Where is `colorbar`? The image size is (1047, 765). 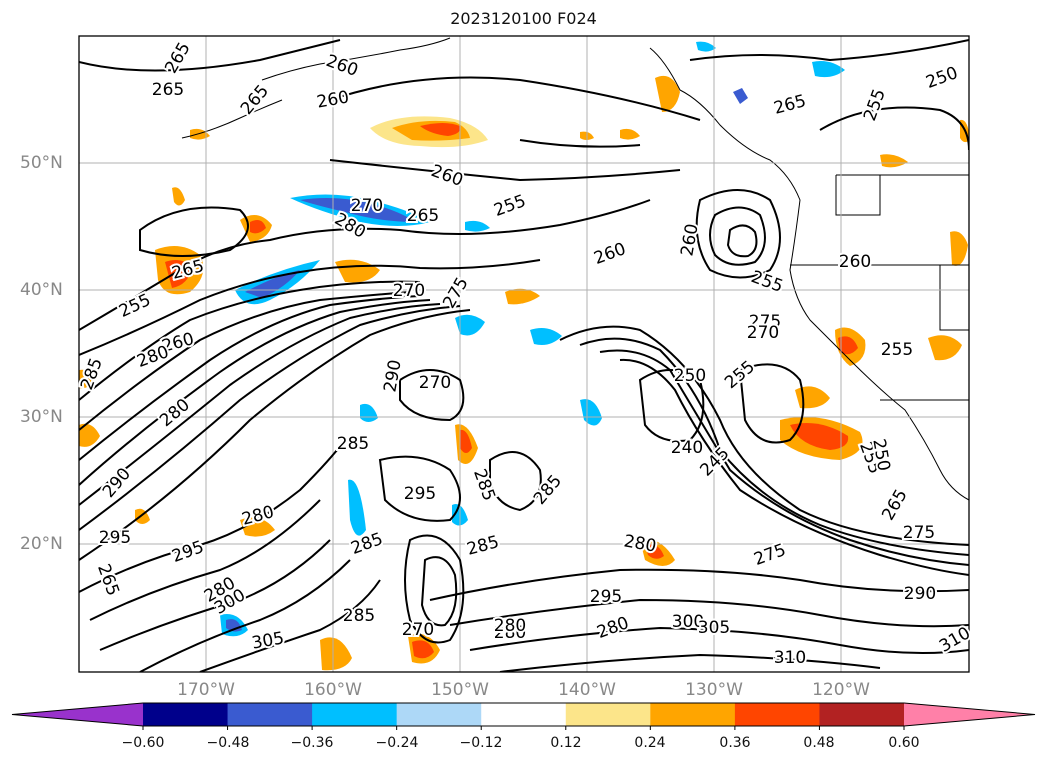 colorbar is located at coordinates (523, 716).